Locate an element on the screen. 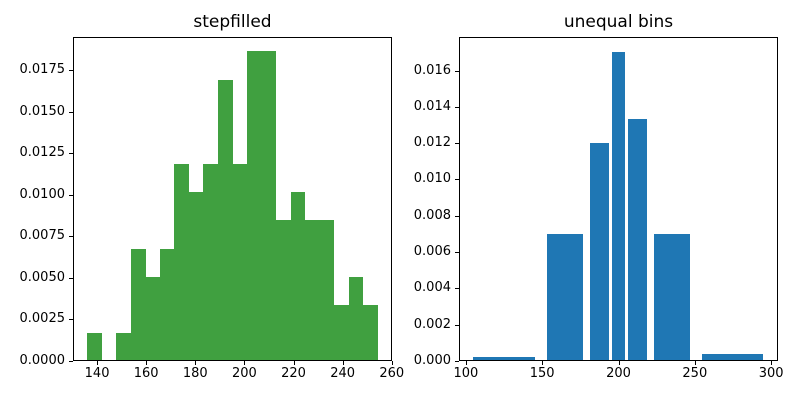 The image size is (800, 400). x-tick-label: 100 is located at coordinates (466, 373).